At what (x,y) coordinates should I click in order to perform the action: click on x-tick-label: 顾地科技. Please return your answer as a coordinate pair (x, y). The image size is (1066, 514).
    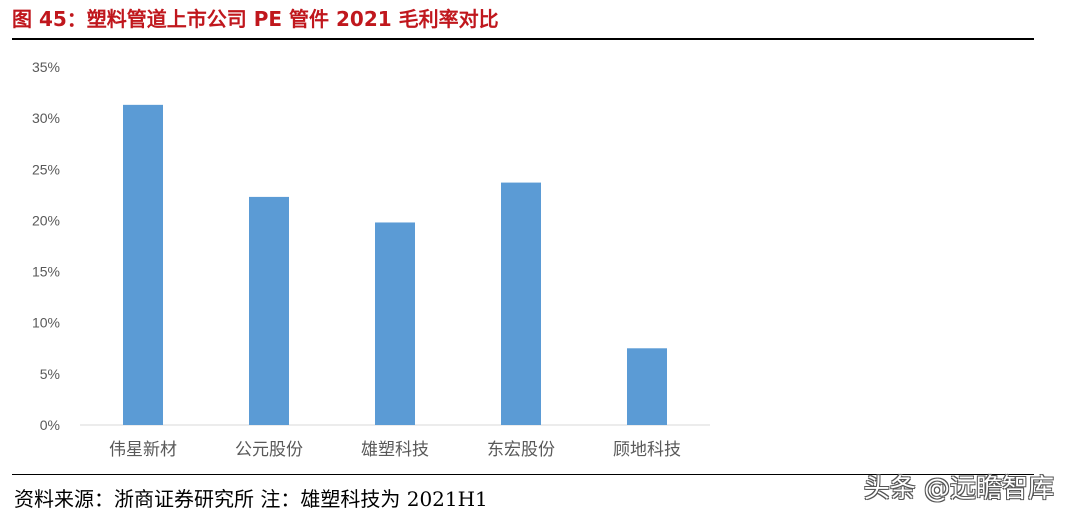
    Looking at the image, I should click on (647, 449).